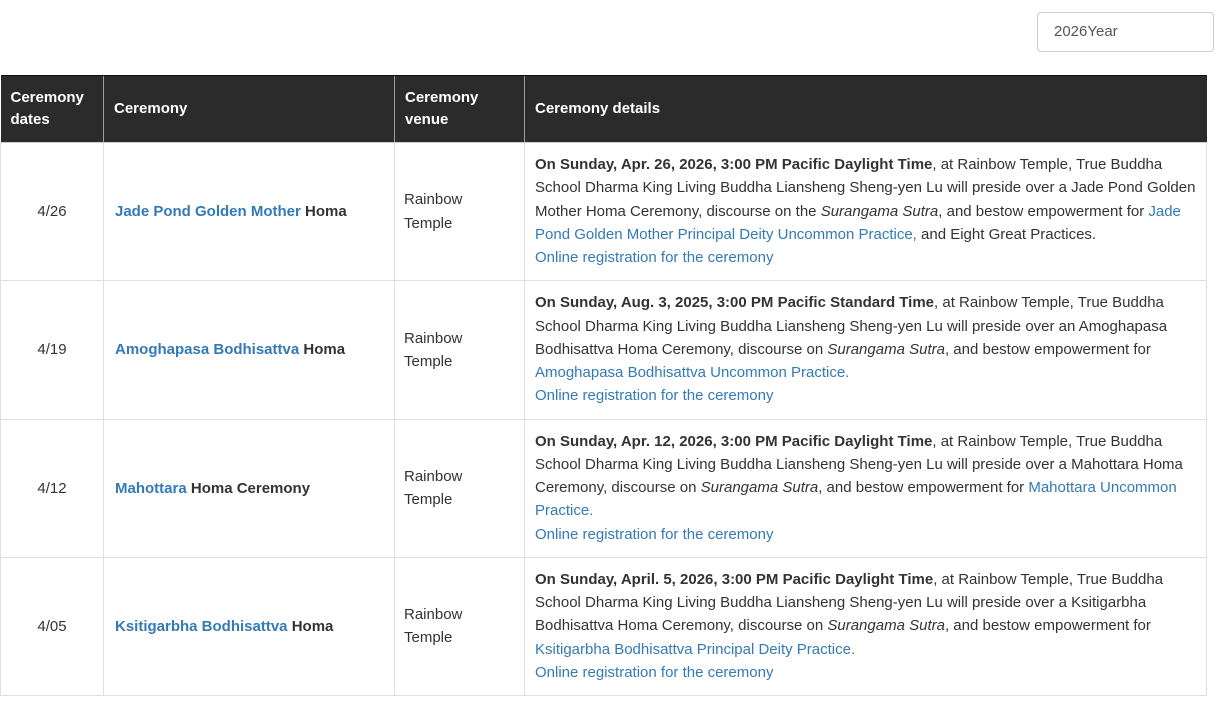  Describe the element at coordinates (865, 109) in the screenshot. I see `column-header-ceremony-details: Ceremony details` at that location.